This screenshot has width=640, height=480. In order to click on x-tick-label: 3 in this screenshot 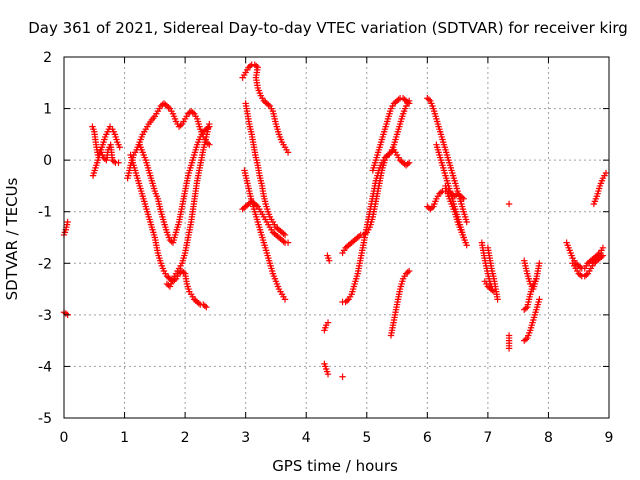, I will do `click(245, 438)`.